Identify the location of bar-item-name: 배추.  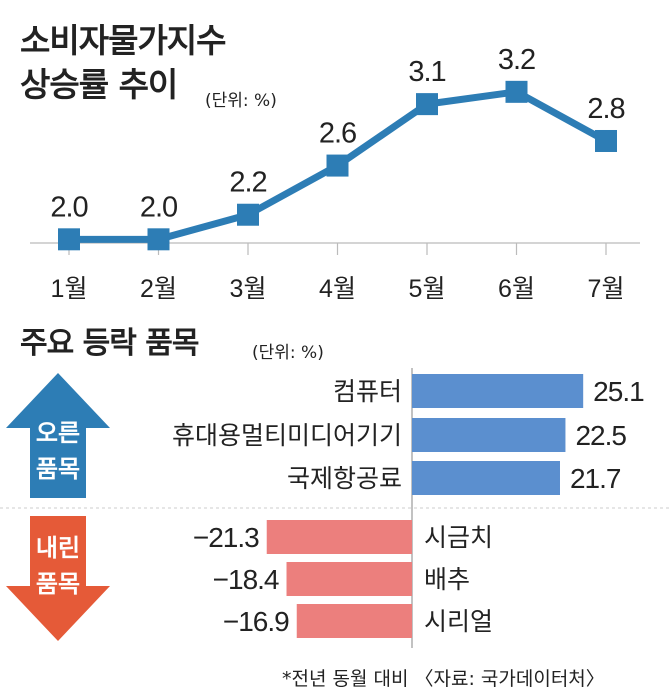
(447, 580).